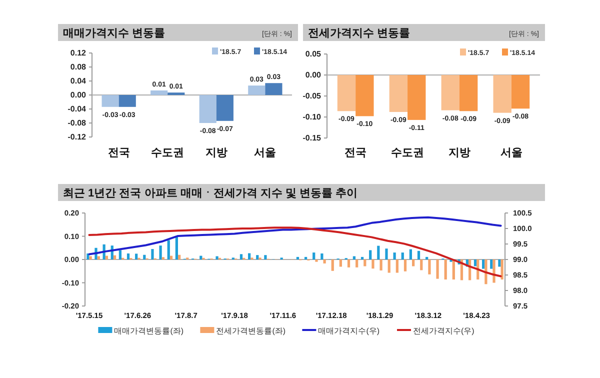 The height and width of the screenshot is (378, 600). What do you see at coordinates (312, 117) in the screenshot?
I see `y-tick-label: -0.10` at bounding box center [312, 117].